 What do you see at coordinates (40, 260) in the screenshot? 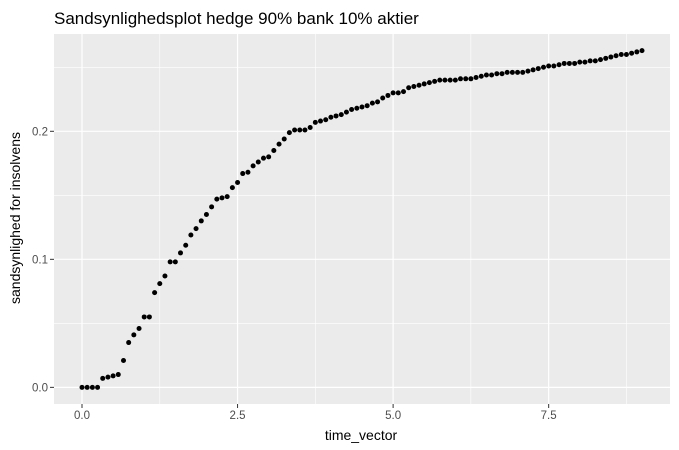
I see `y-tick-label: 0.1` at bounding box center [40, 260].